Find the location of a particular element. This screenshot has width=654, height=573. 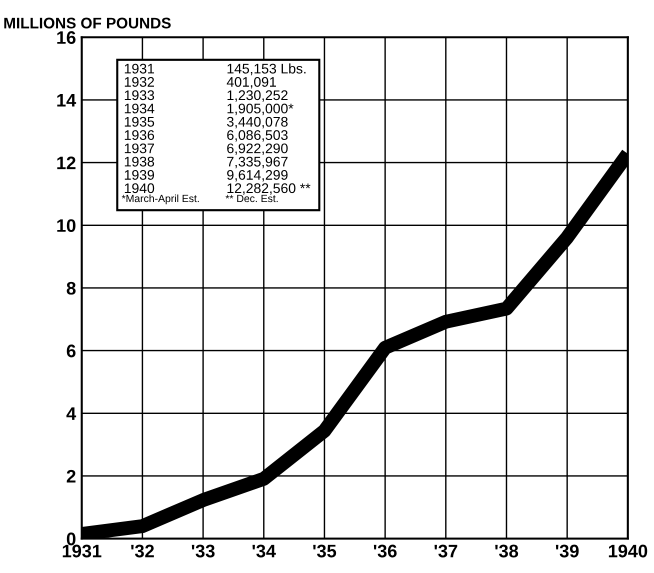

annotation: 12,282,560 ** is located at coordinates (269, 189).